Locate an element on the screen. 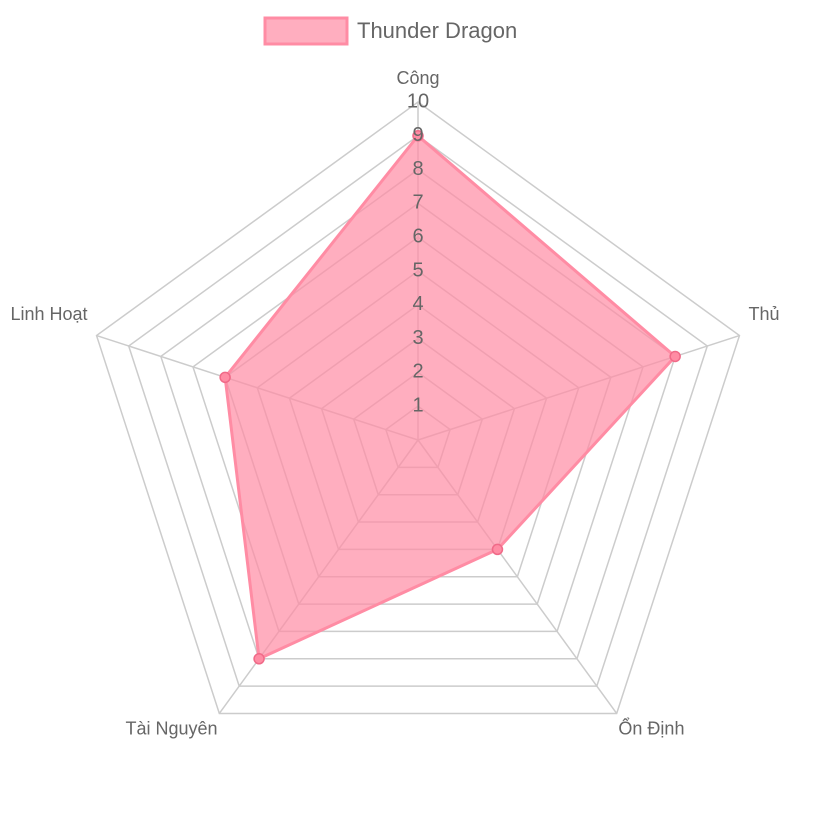  axis-label: Linh Hoạt is located at coordinates (48, 314).